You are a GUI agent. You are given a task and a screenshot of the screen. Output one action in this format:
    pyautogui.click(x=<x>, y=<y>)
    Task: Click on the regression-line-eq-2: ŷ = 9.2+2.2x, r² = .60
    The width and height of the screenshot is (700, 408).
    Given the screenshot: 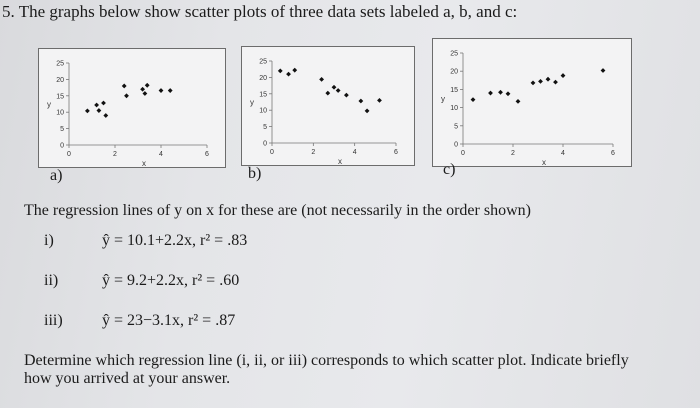 What is the action you would take?
    pyautogui.click(x=171, y=280)
    